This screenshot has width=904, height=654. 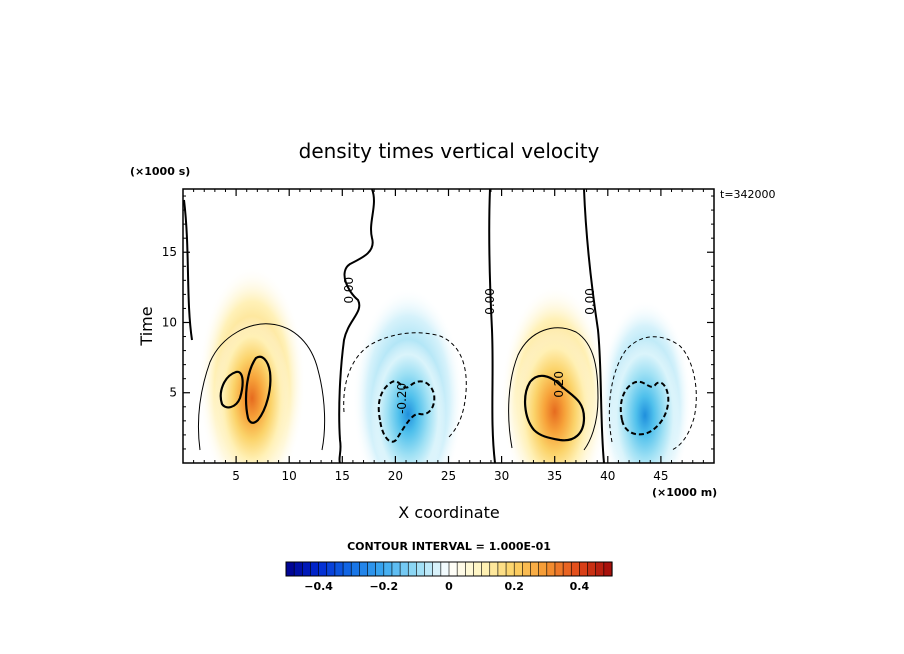 I want to click on contour-pos-2-thin, so click(x=553, y=389).